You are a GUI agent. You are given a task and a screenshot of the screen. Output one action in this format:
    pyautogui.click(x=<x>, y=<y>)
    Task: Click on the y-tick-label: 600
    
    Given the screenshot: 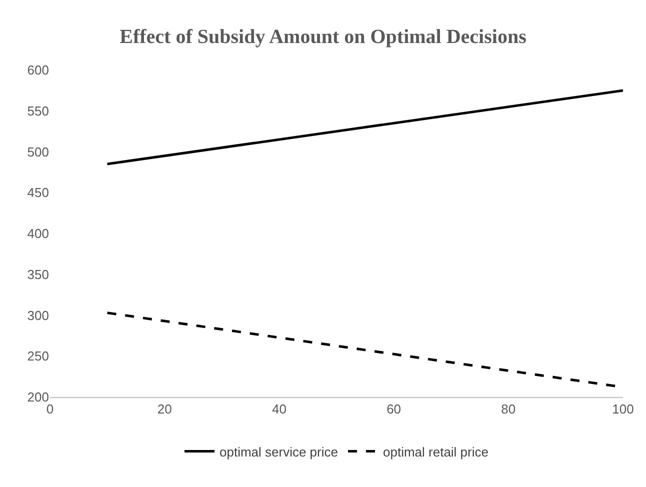 What is the action you would take?
    pyautogui.click(x=38, y=70)
    